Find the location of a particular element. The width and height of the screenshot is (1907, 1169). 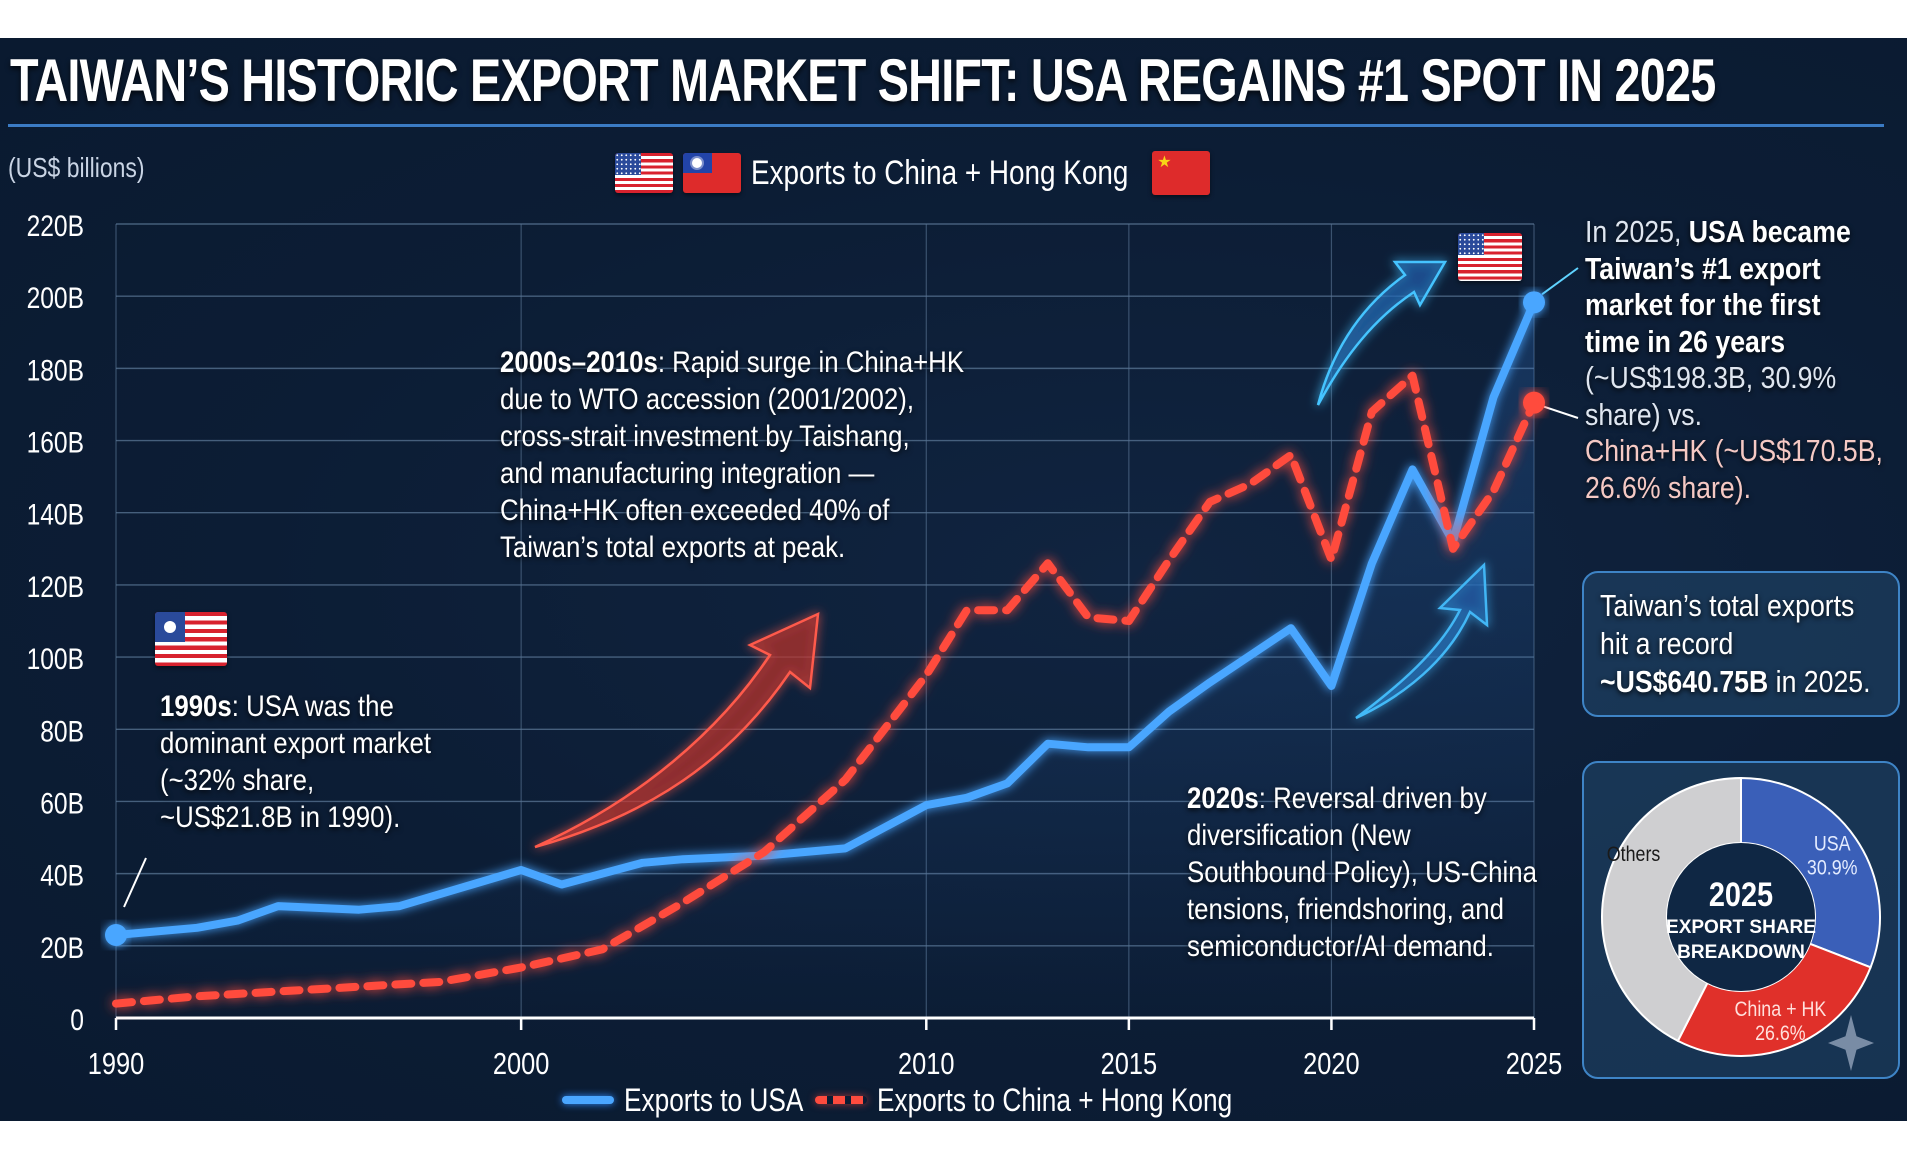

donut-label-china-hk: China + HK is located at coordinates (1781, 1010).